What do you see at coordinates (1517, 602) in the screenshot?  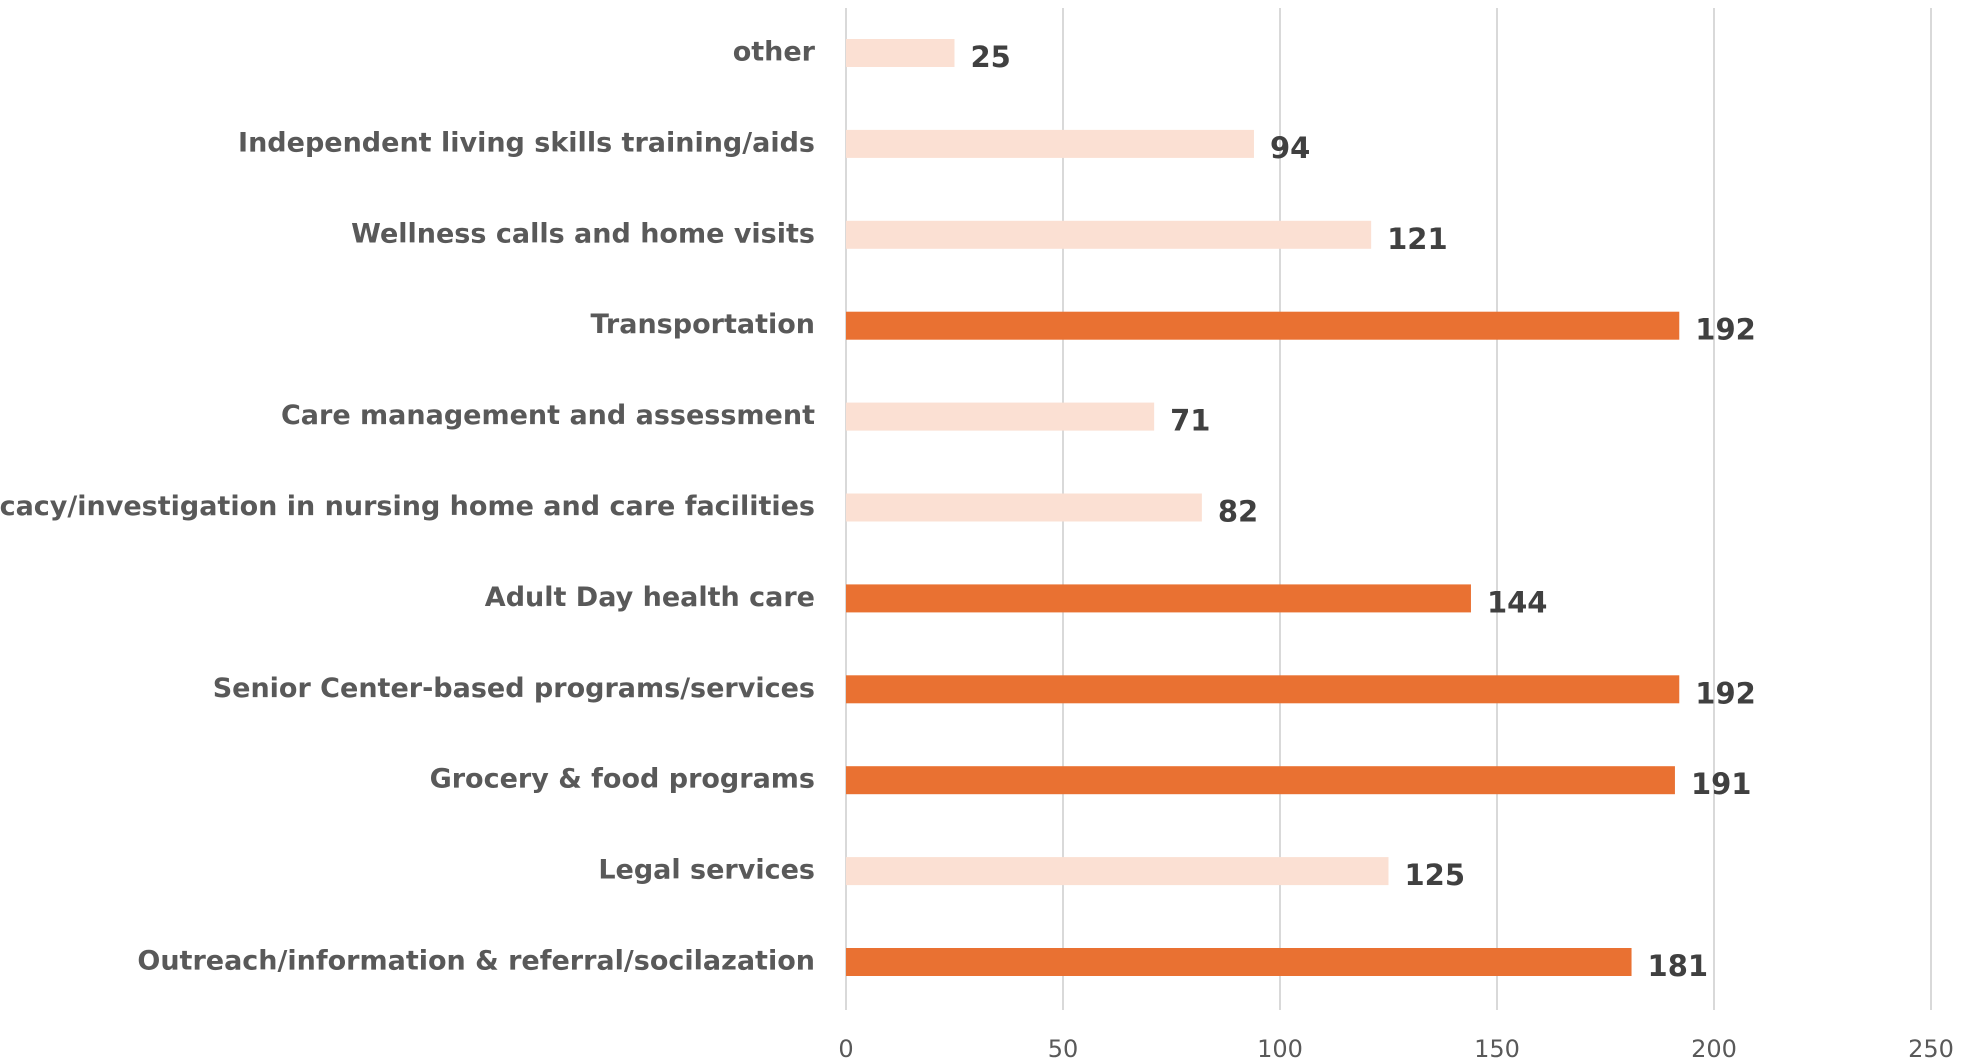 I see `data-label: 144` at bounding box center [1517, 602].